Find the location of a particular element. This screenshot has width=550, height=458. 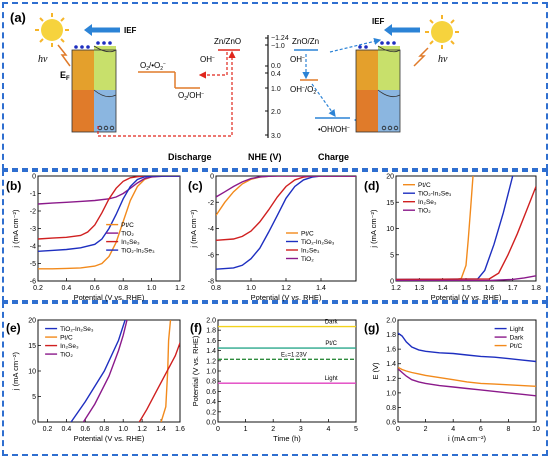

y-tick-label-b: -1 is located at coordinates (33, 194).